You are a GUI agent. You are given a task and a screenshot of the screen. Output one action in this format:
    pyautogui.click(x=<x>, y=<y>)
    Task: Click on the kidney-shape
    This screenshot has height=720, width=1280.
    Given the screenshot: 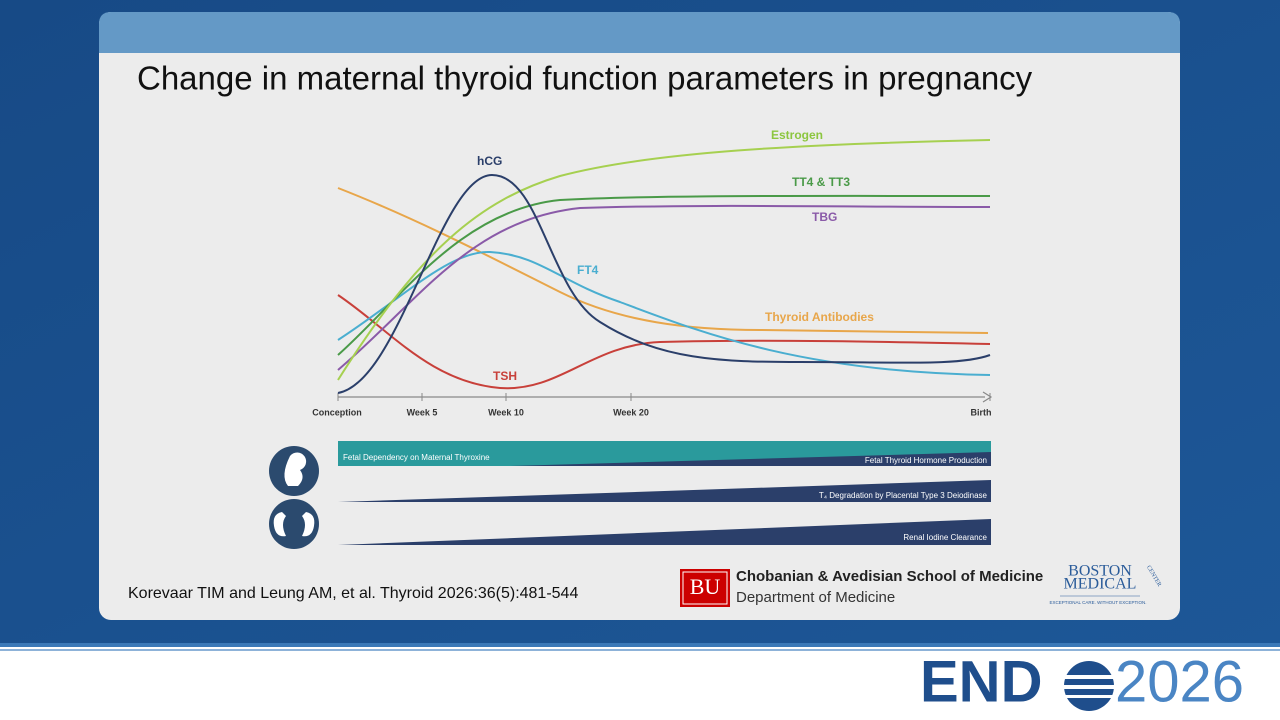 What is the action you would take?
    pyautogui.click(x=294, y=524)
    